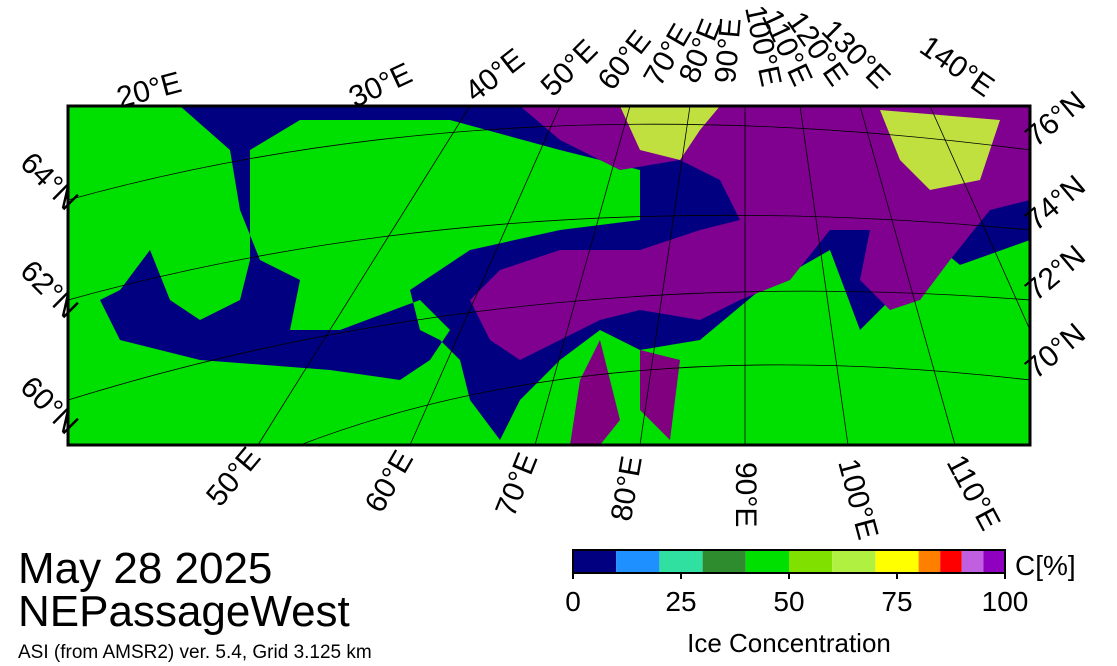 The height and width of the screenshot is (666, 1117). Describe the element at coordinates (145, 568) in the screenshot. I see `date: May 28 2025` at that location.